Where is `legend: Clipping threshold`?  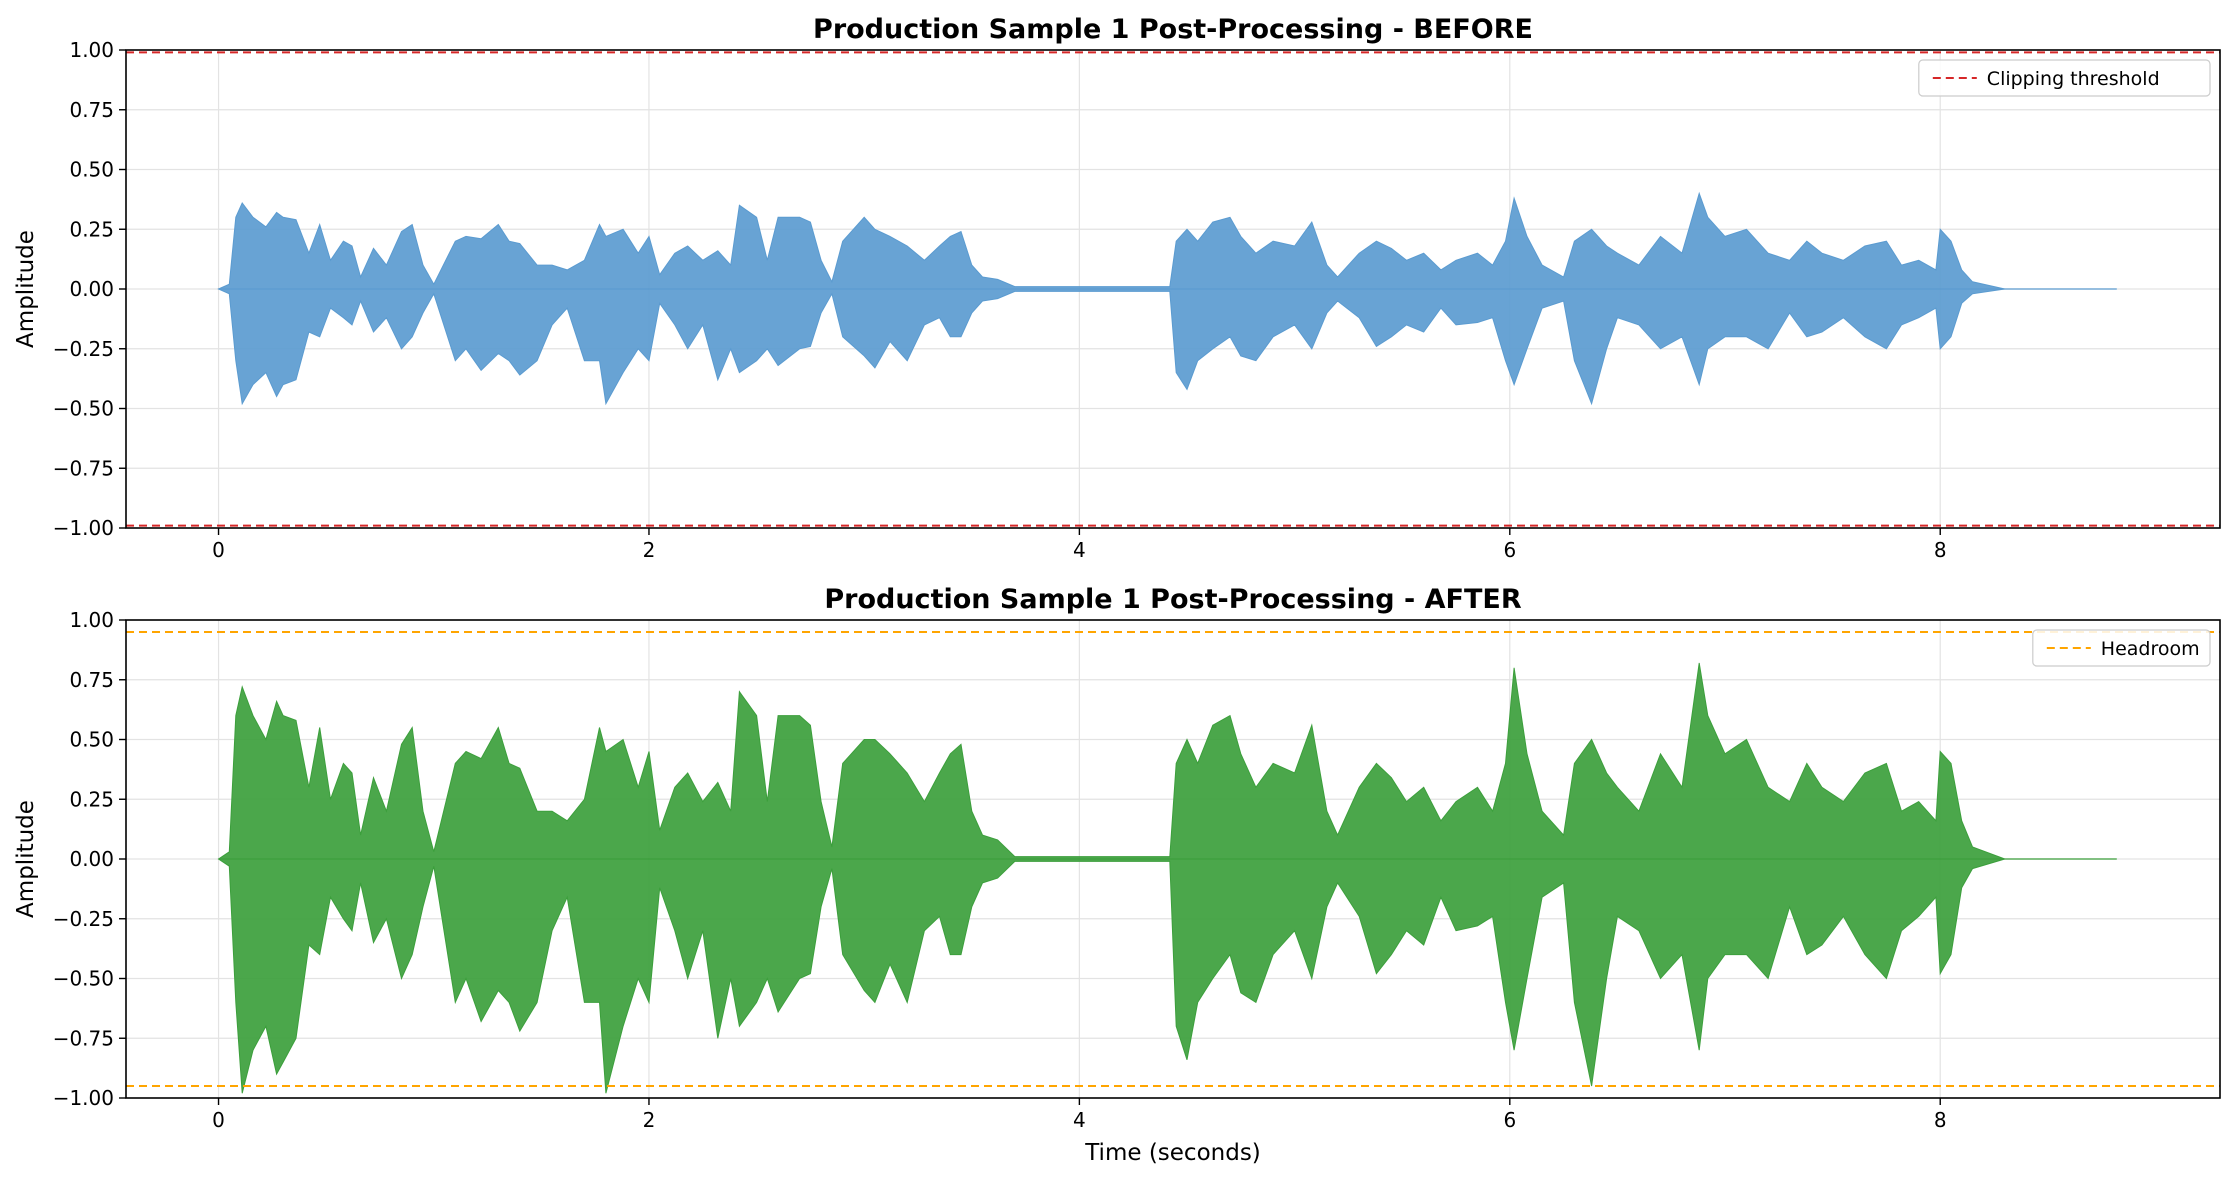 legend: Clipping threshold is located at coordinates (2064, 78).